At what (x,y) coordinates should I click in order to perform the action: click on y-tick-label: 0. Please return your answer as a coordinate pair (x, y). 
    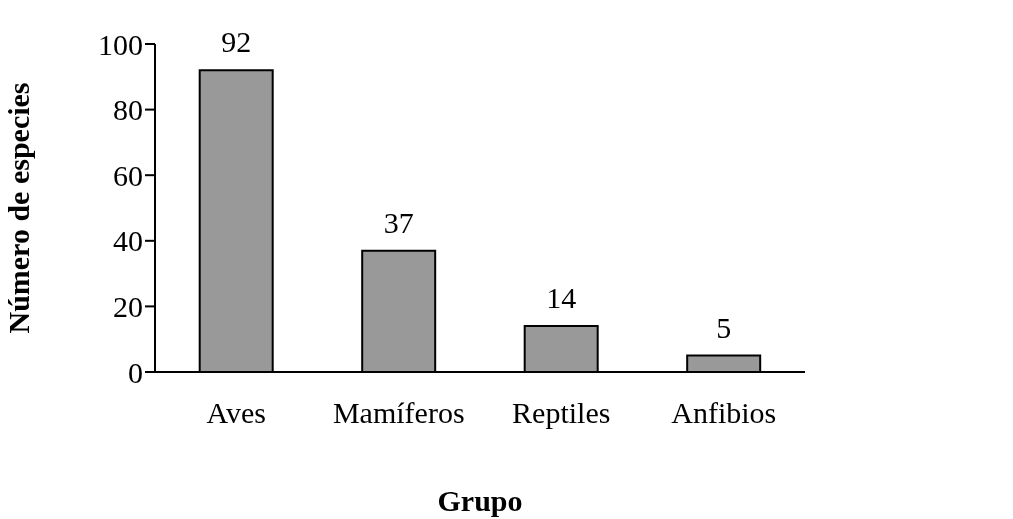
    Looking at the image, I should click on (135, 372).